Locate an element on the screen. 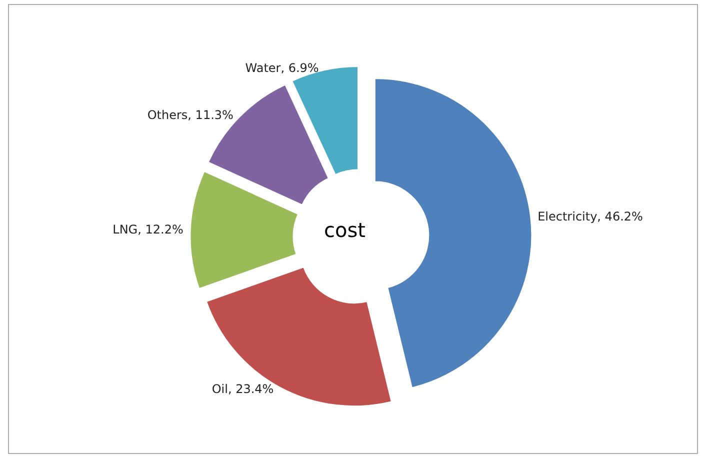 Image resolution: width=706 pixels, height=459 pixels. slice-label: Water, 6.9% is located at coordinates (282, 68).